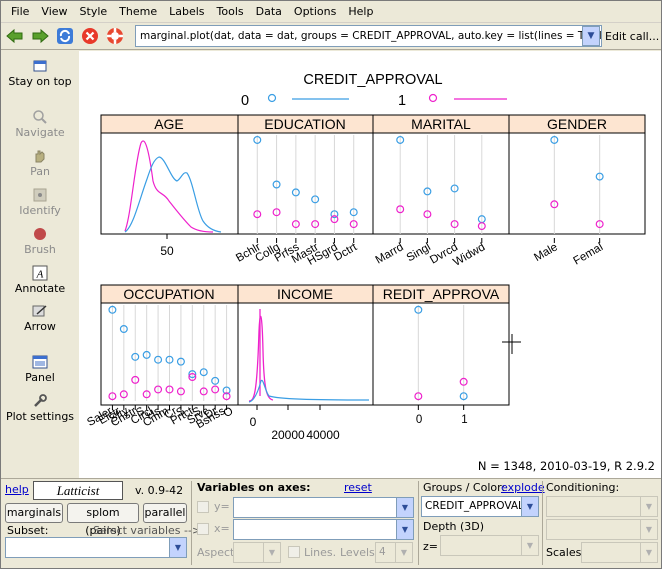  I want to click on x-label: x=, so click(222, 528).